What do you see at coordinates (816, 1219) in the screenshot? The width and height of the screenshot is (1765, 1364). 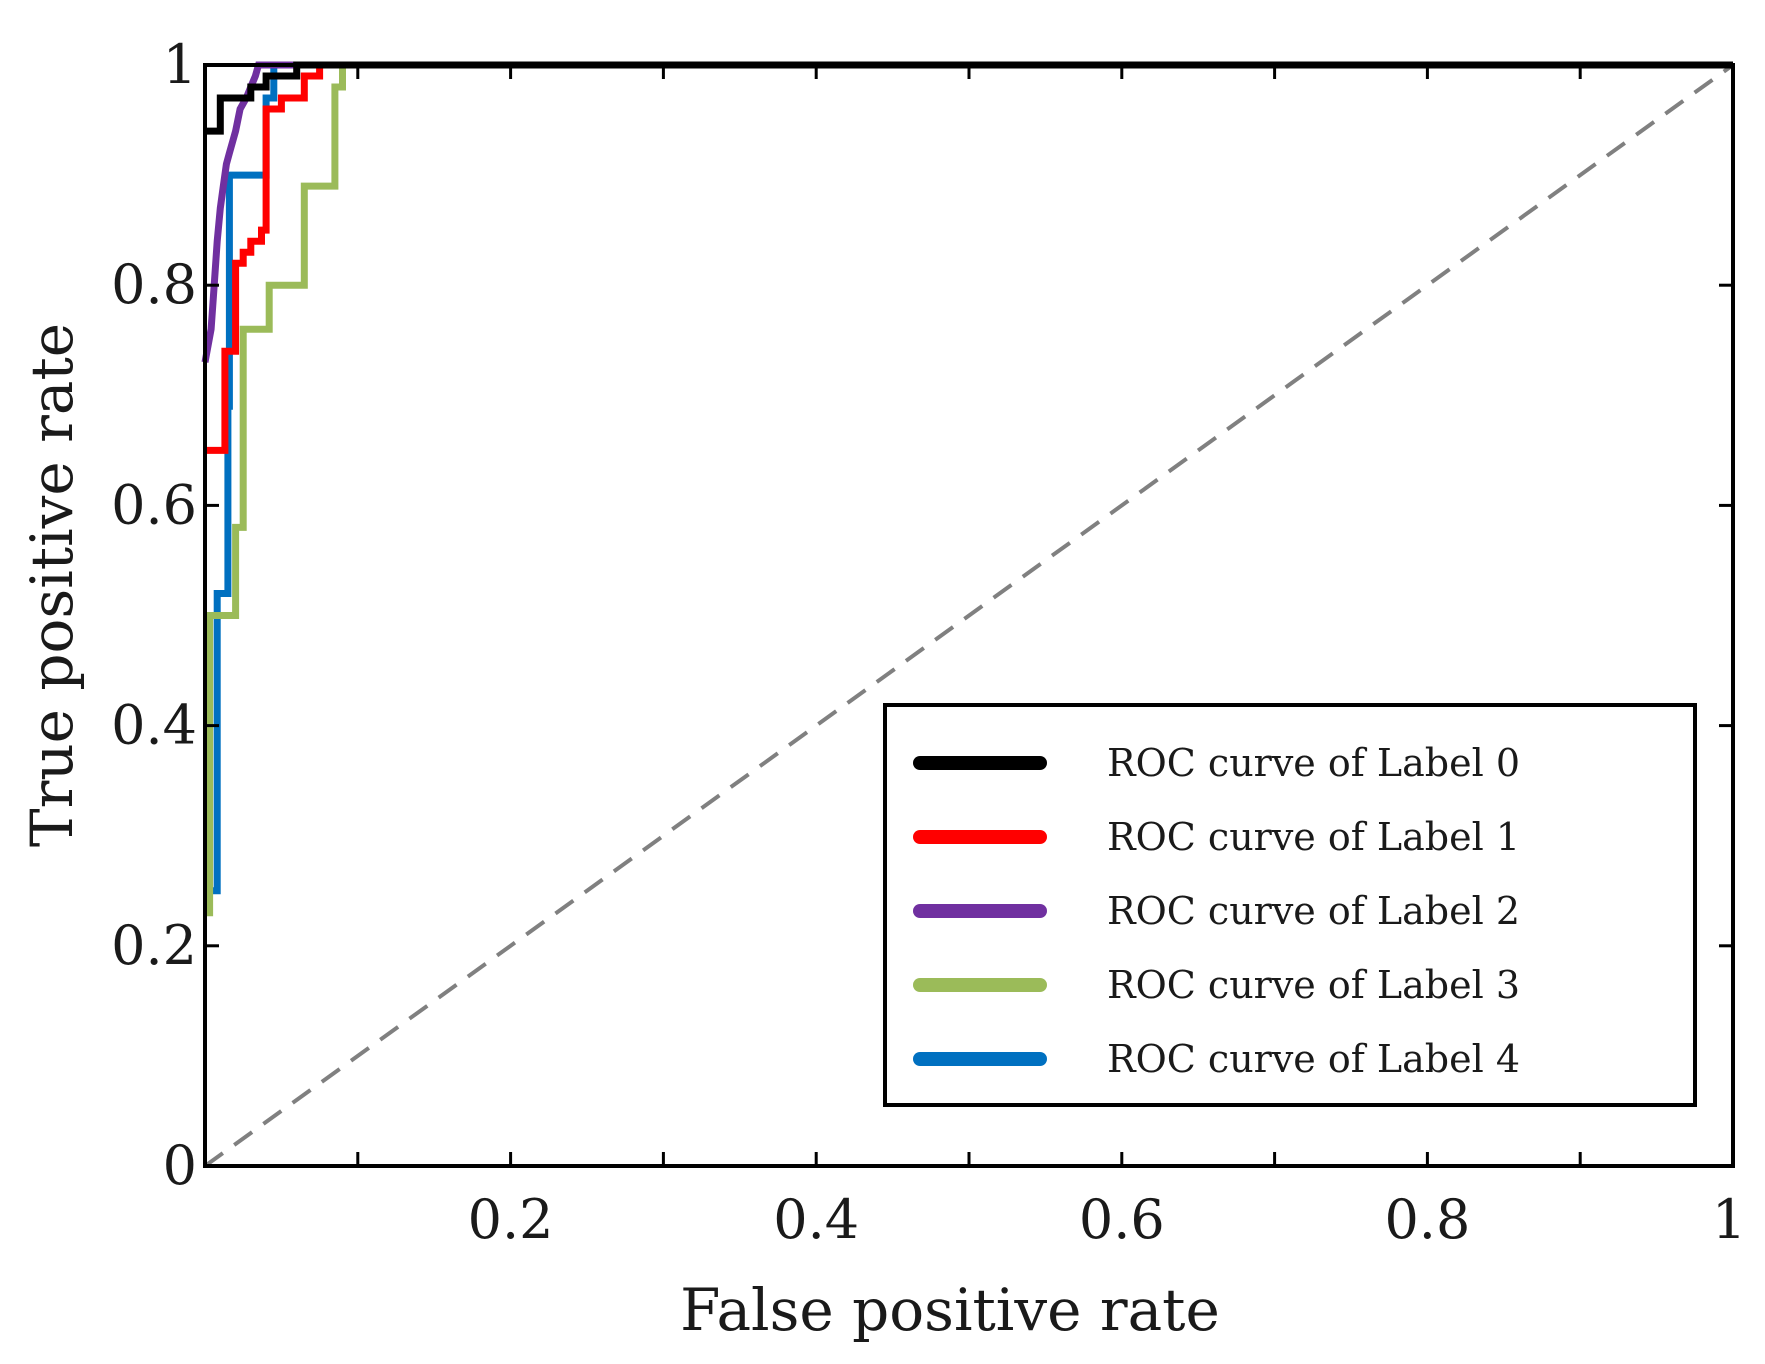 I see `x-tick-label: 0.4` at bounding box center [816, 1219].